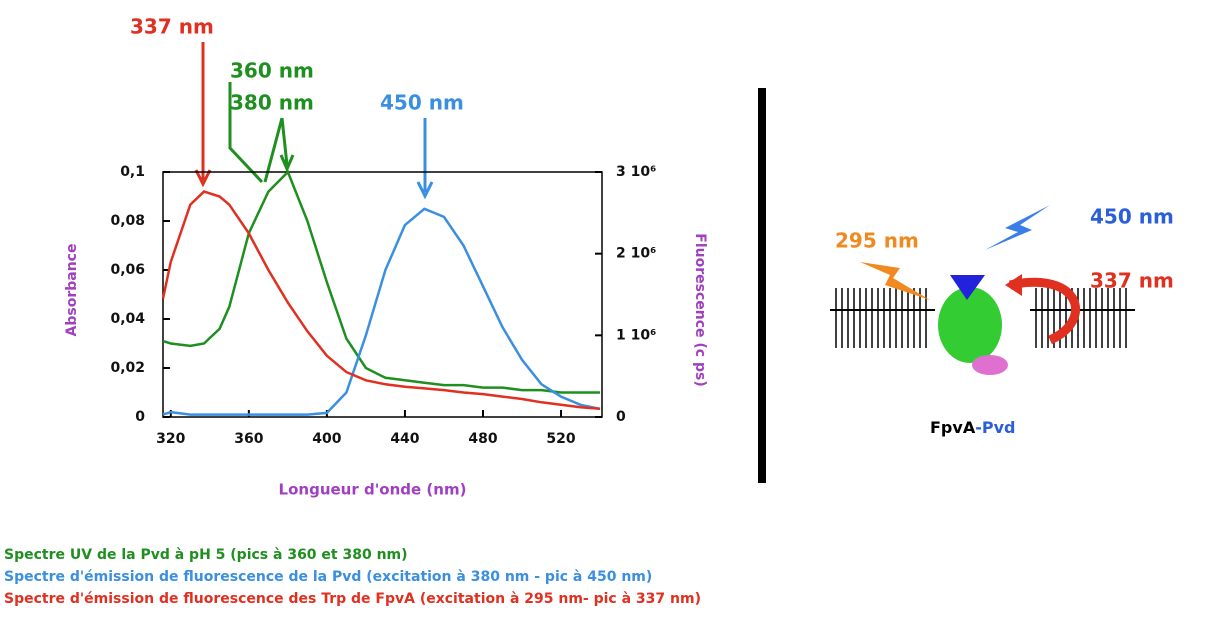 Image resolution: width=1224 pixels, height=639 pixels. Describe the element at coordinates (1132, 217) in the screenshot. I see `diagram-label: 450 nm` at that location.